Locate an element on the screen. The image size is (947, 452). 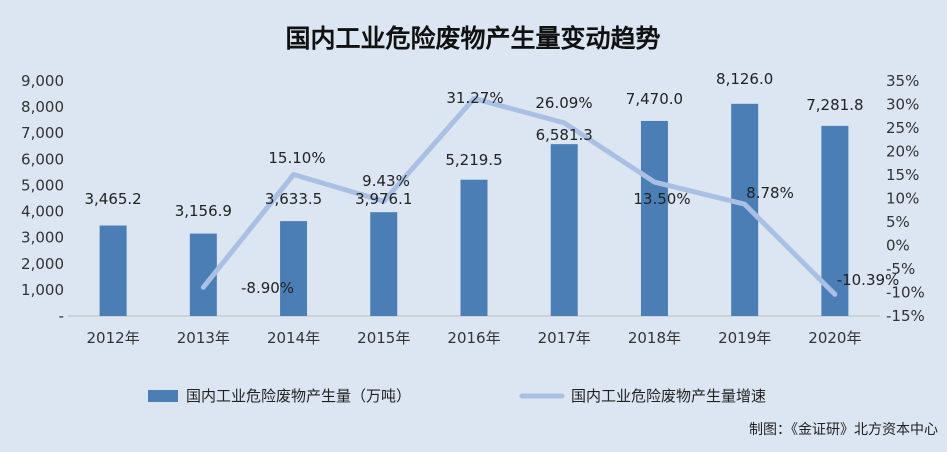
left-axis-tick-label: 8,000 is located at coordinates (42, 107).